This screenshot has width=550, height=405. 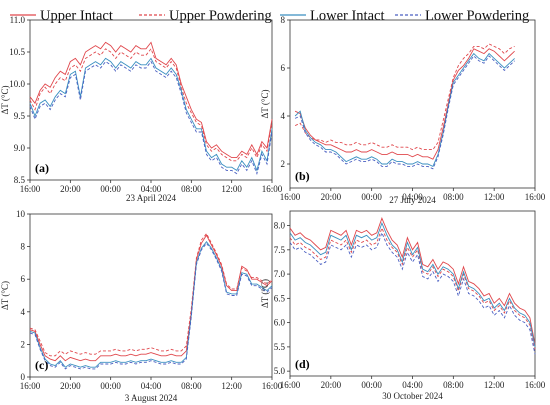 What do you see at coordinates (280, 347) in the screenshot?
I see `y-tick-label: 5.5` at bounding box center [280, 347].